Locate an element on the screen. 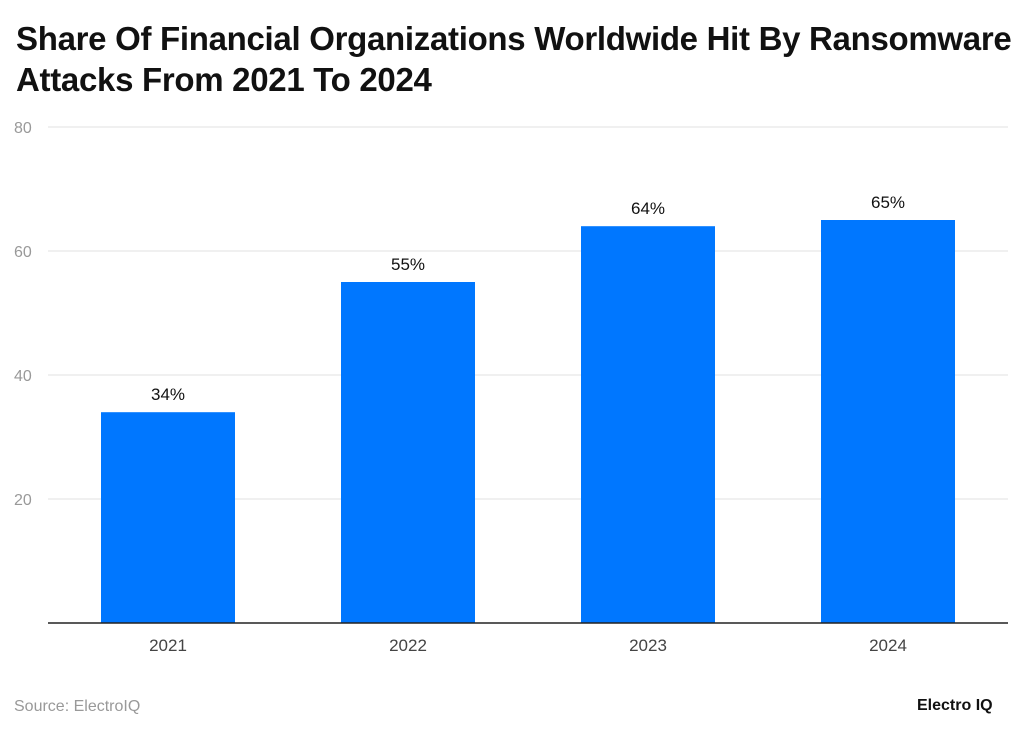 The width and height of the screenshot is (1024, 731). data-label: 65% is located at coordinates (888, 202).